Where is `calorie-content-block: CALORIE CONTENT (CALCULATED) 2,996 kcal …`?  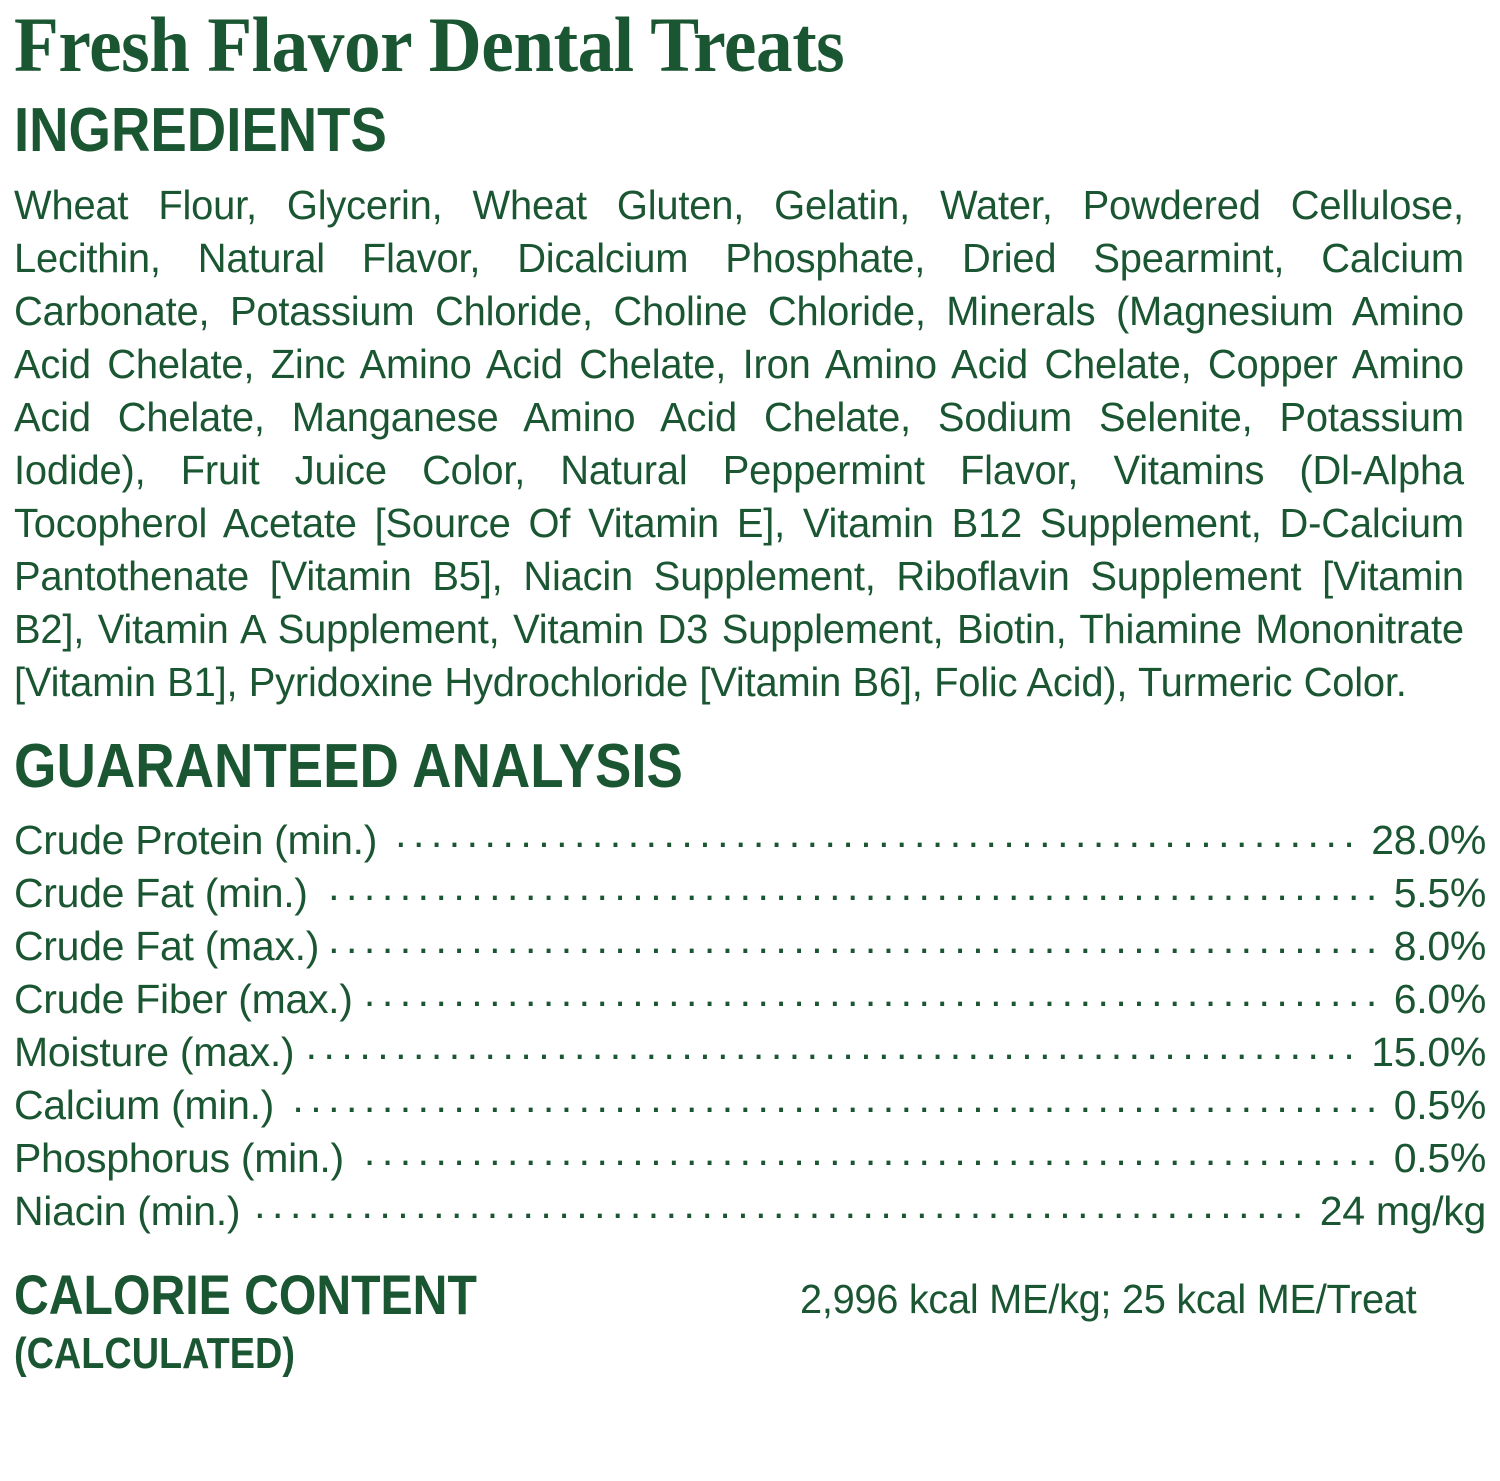
calorie-content-block: CALORIE CONTENT (CALCULATED) 2,996 kcal … is located at coordinates (750, 1309).